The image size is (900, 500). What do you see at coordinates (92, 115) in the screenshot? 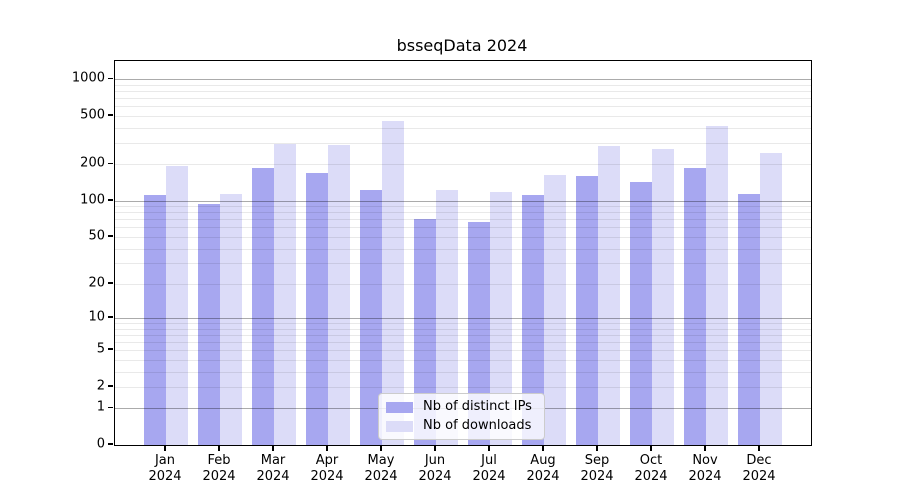
I see `y-tick-label-500: 500` at bounding box center [92, 115].